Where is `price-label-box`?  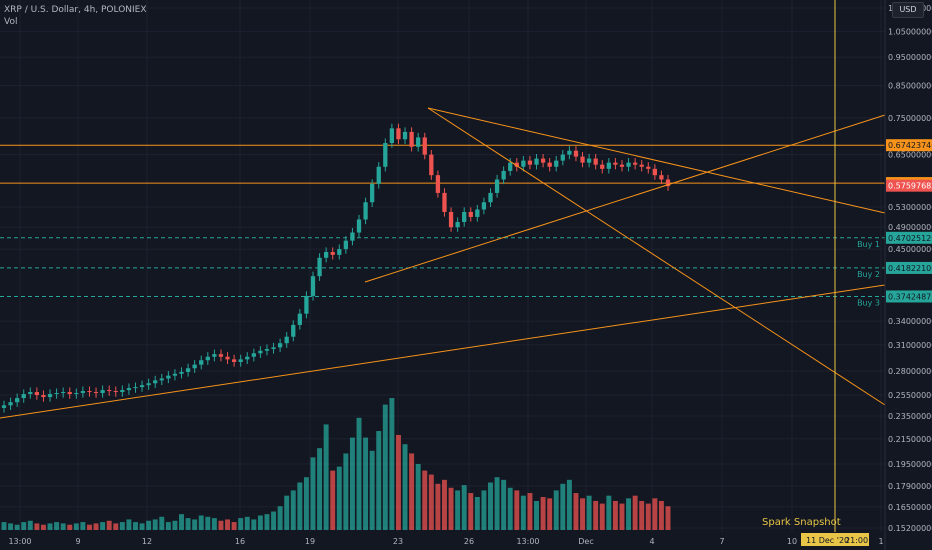
price-label-box is located at coordinates (909, 296).